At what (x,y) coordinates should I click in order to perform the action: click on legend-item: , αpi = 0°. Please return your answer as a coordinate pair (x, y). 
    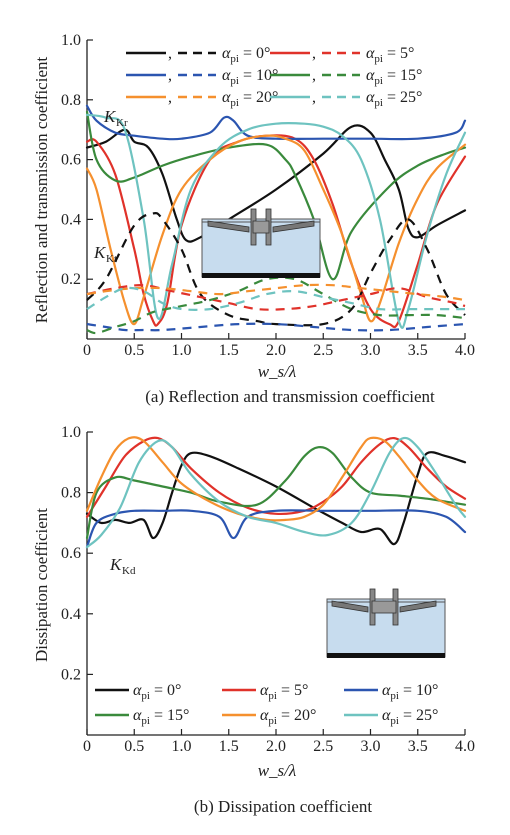
    Looking at the image, I should click on (198, 55).